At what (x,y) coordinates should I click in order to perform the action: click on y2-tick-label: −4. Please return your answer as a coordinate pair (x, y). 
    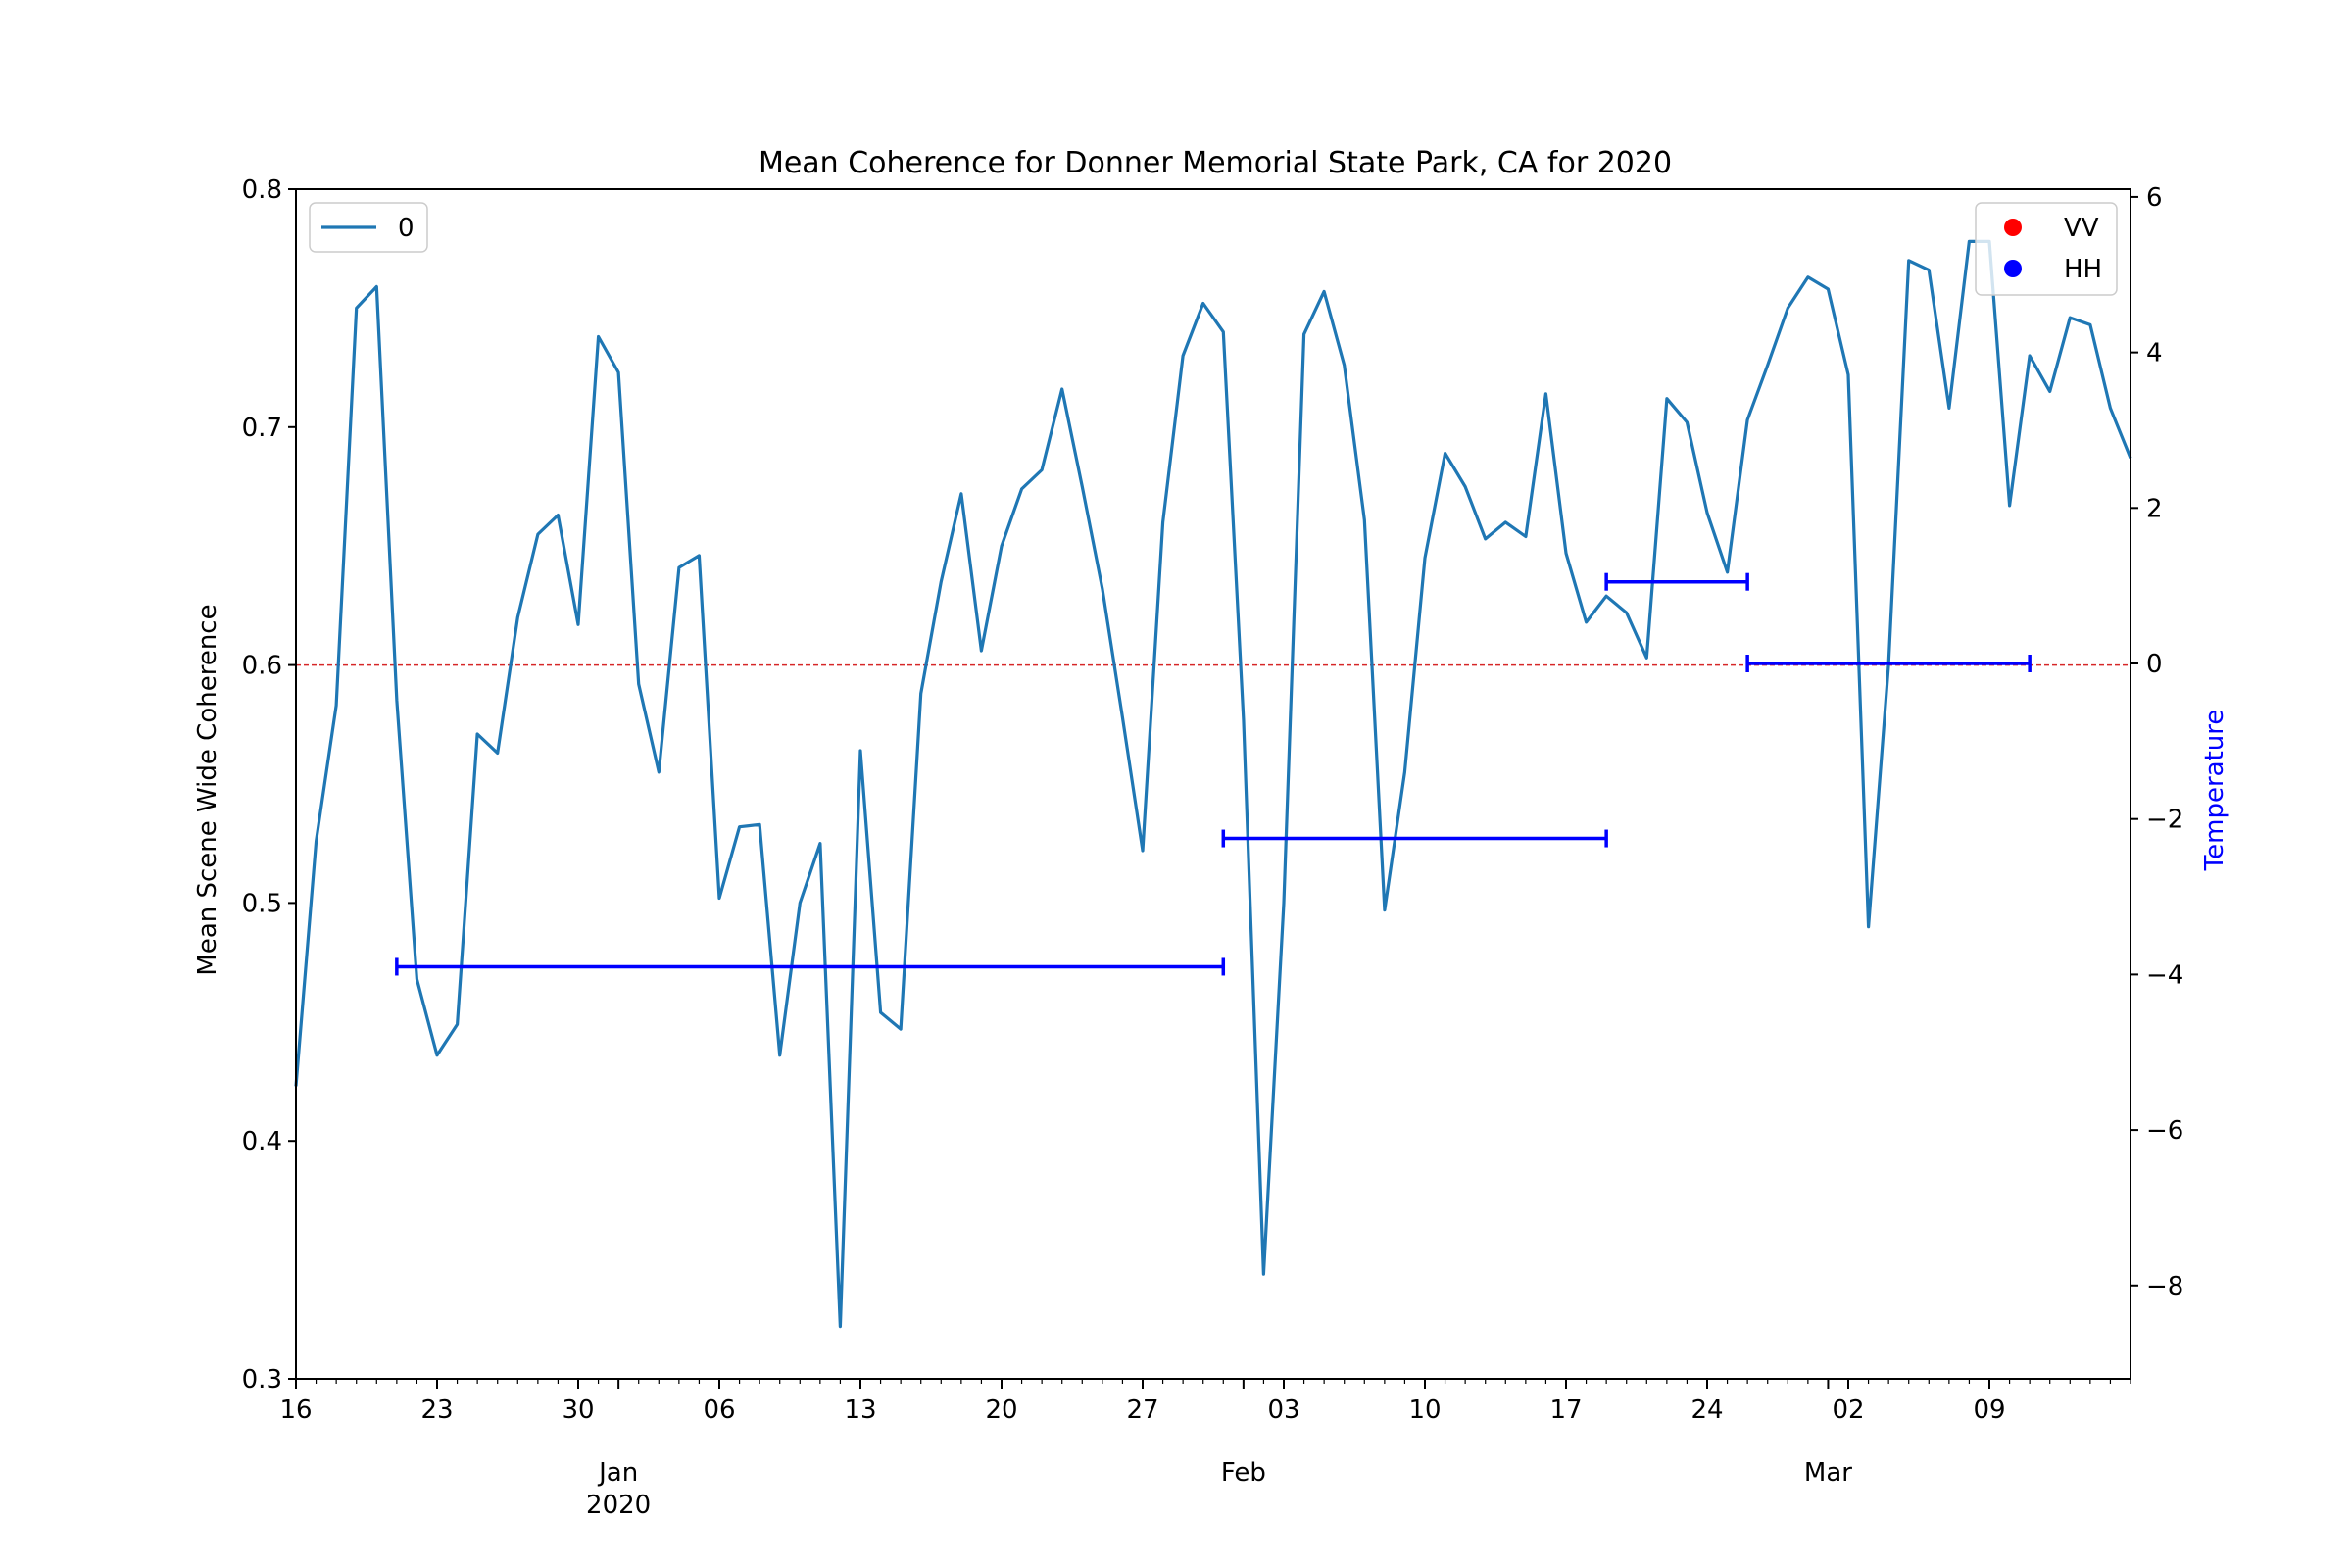
    Looking at the image, I should click on (2164, 975).